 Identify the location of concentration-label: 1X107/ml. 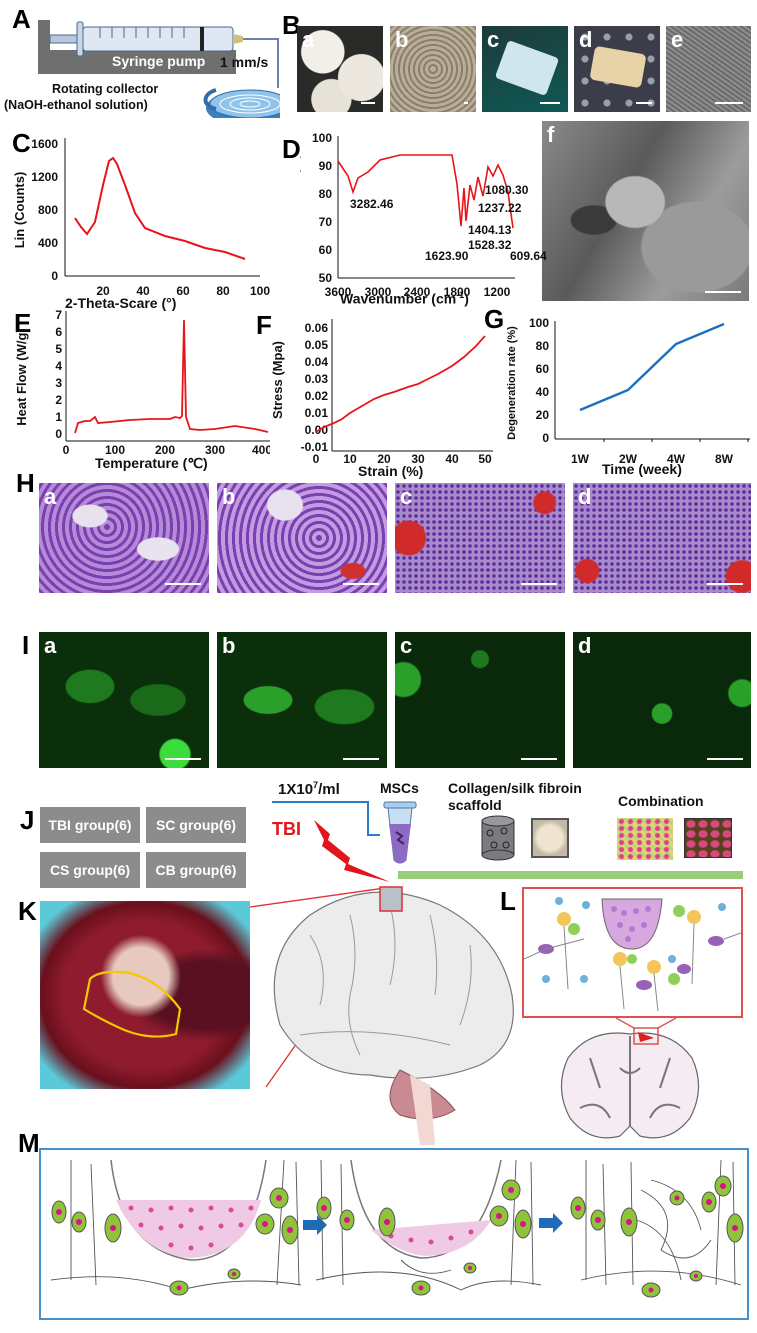
(309, 789).